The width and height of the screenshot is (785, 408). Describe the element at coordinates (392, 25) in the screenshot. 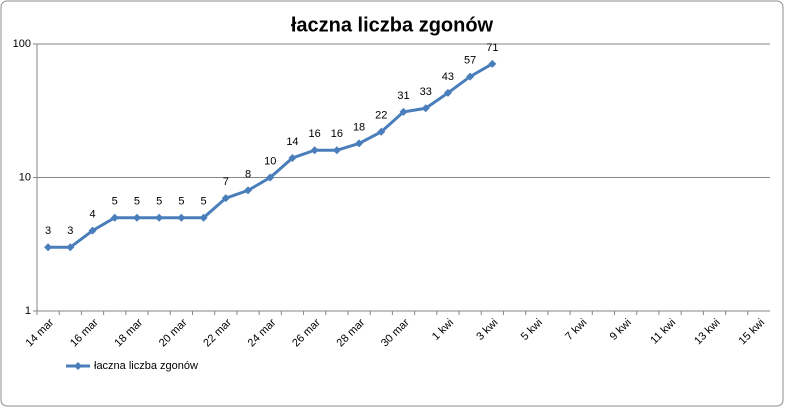

I see `chart-title: łaczna liczba zgonów` at that location.